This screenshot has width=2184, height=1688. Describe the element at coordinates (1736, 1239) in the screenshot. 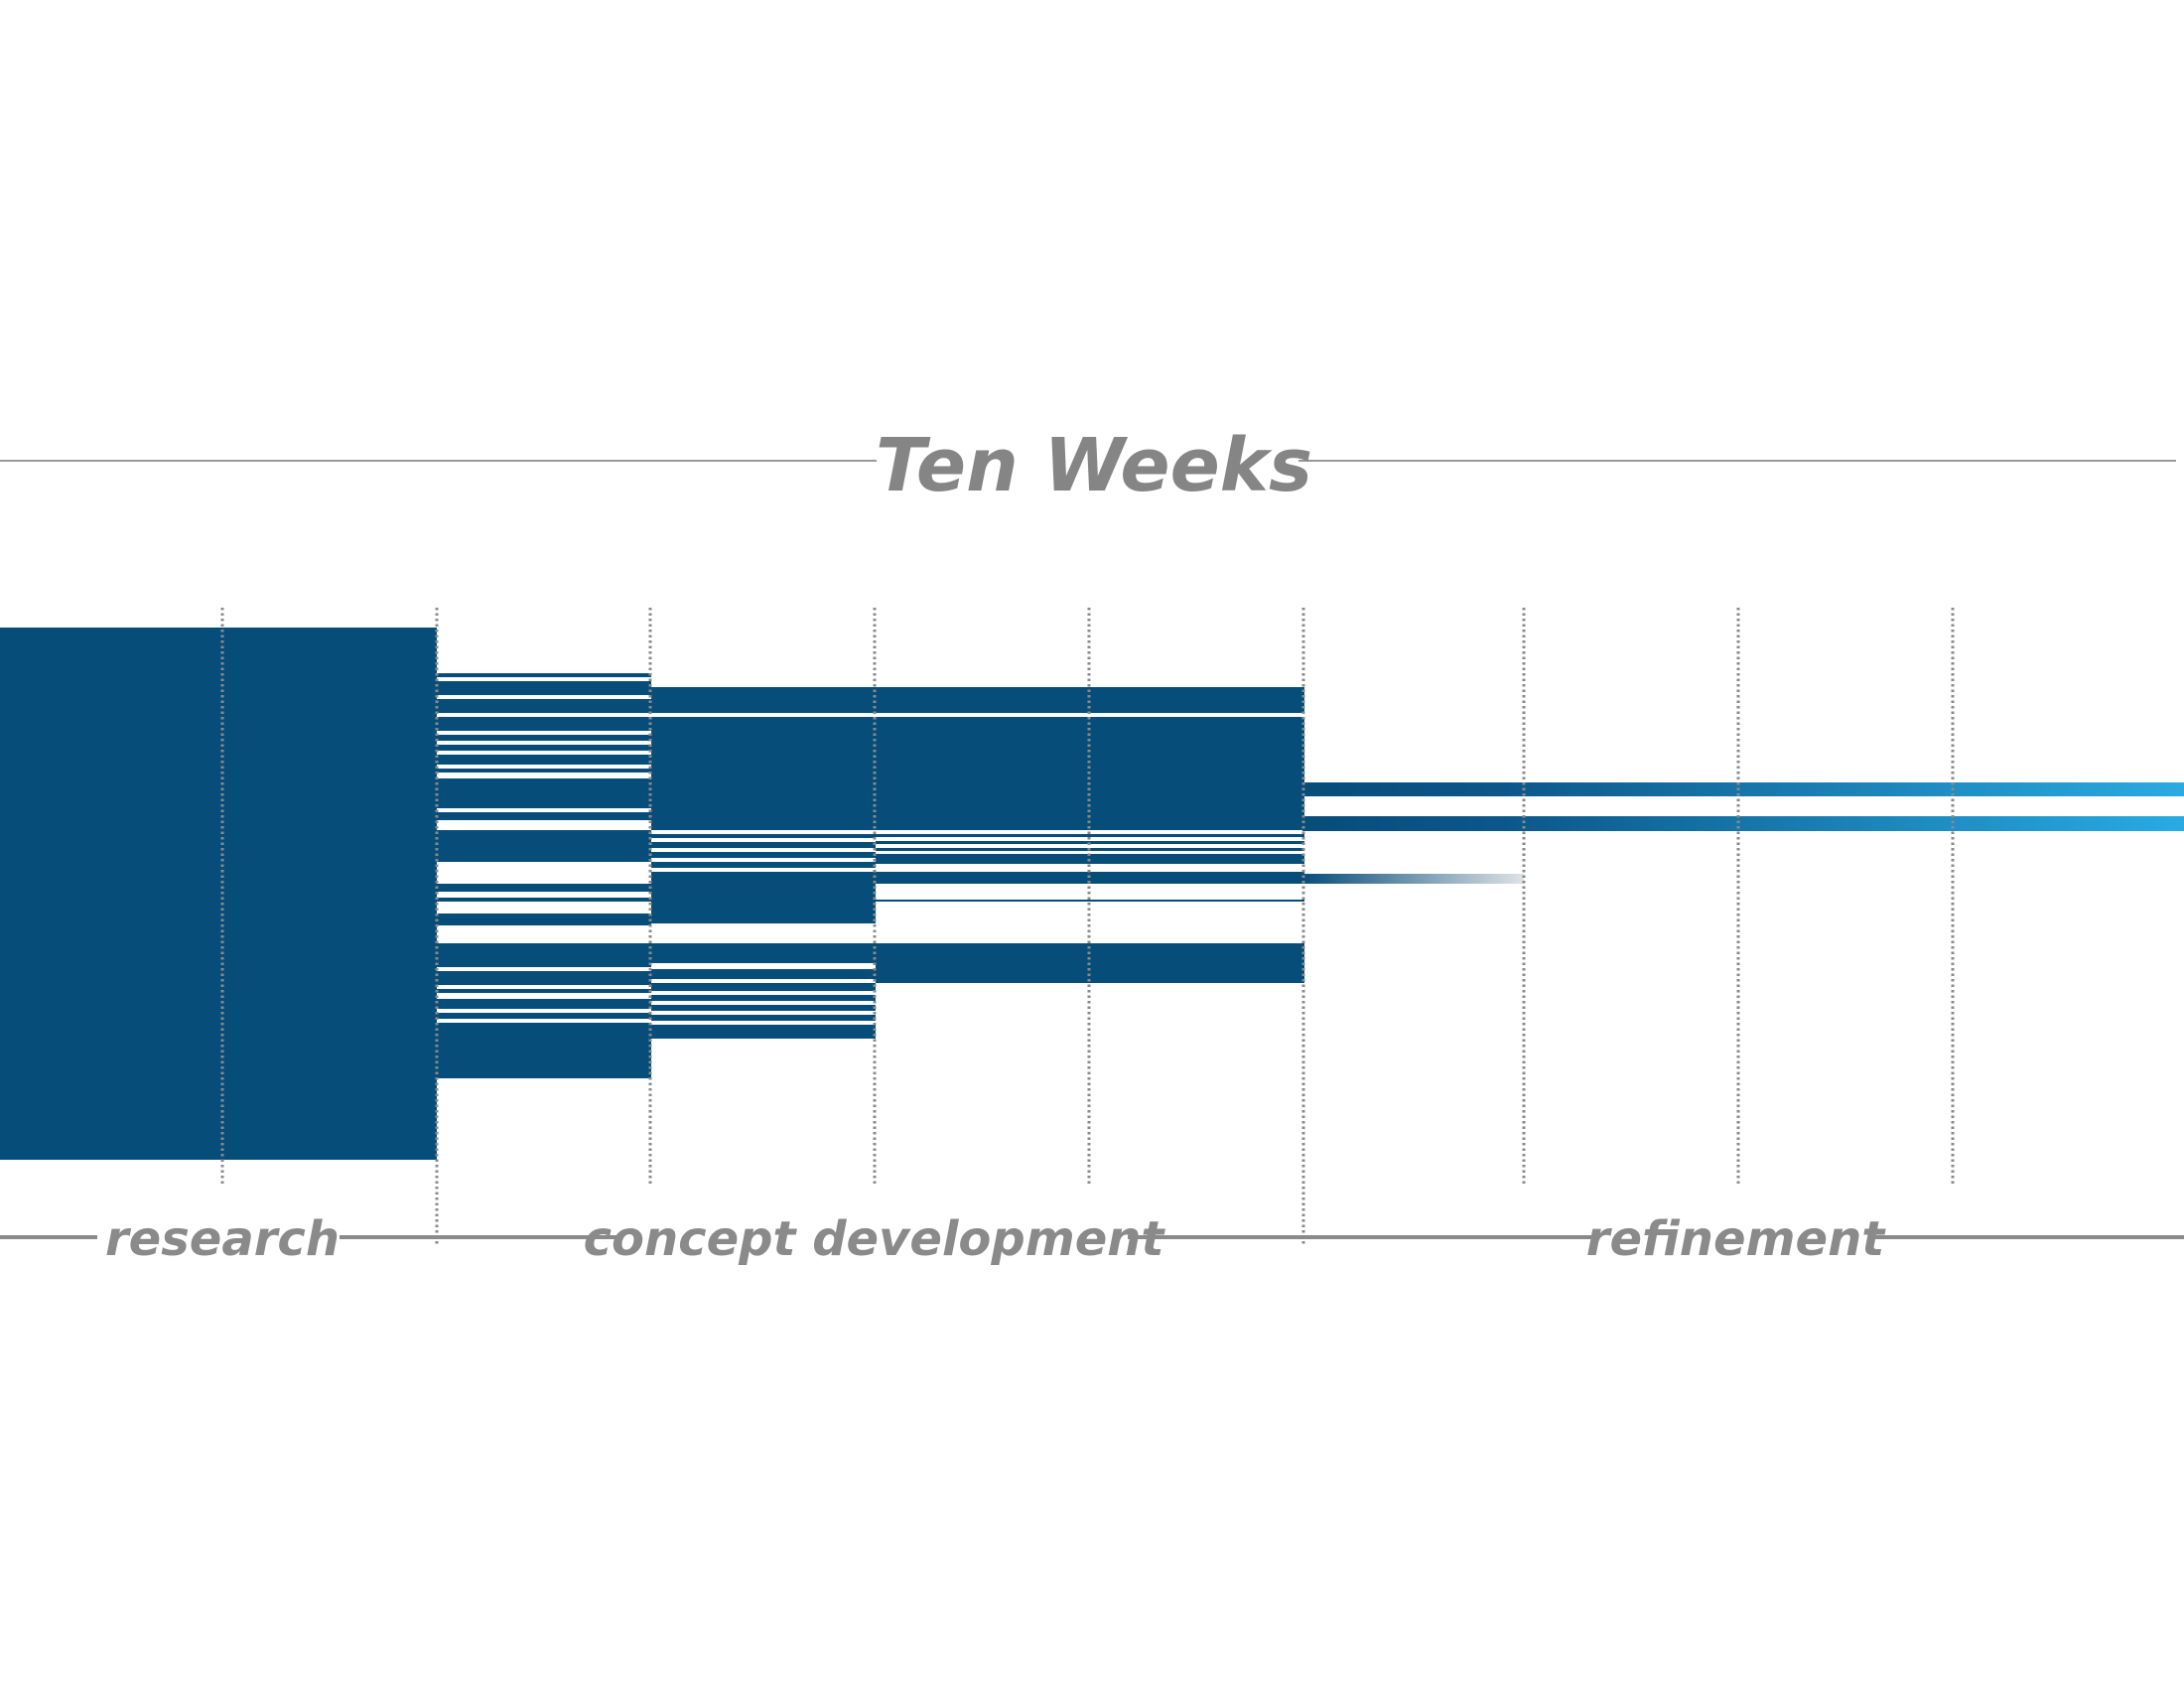

I see `phase-label-refinement: refinement` at that location.